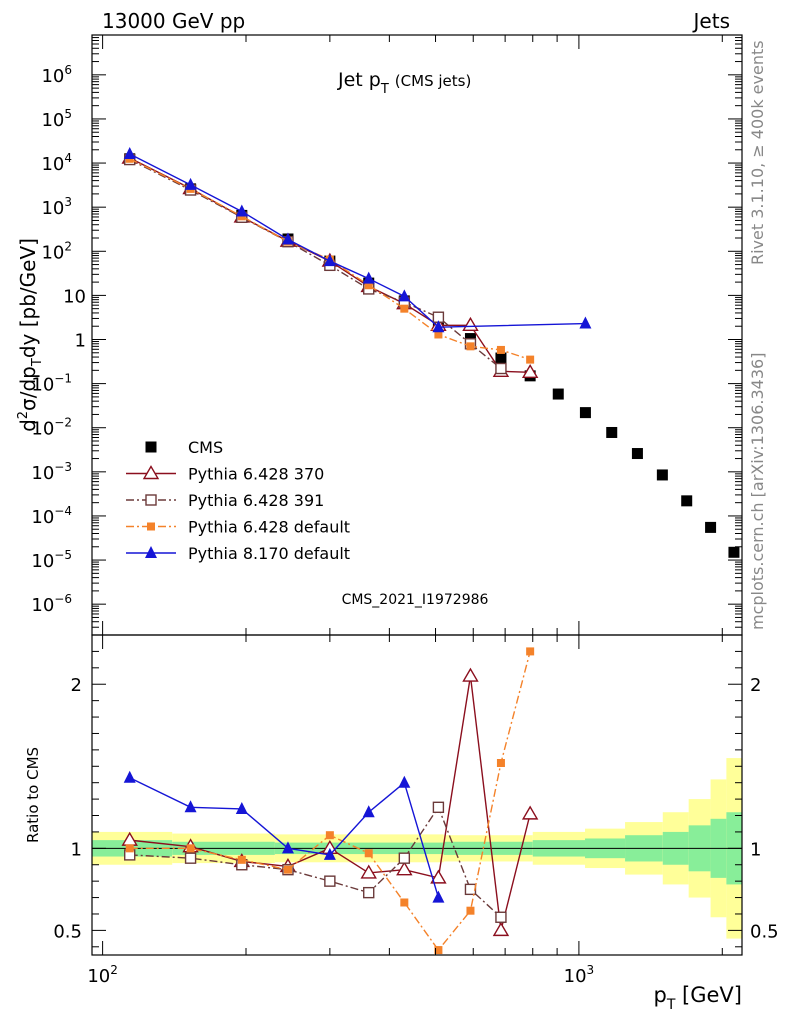  What do you see at coordinates (433, 81) in the screenshot?
I see `plot-title-suffix: (CMS jets)` at bounding box center [433, 81].